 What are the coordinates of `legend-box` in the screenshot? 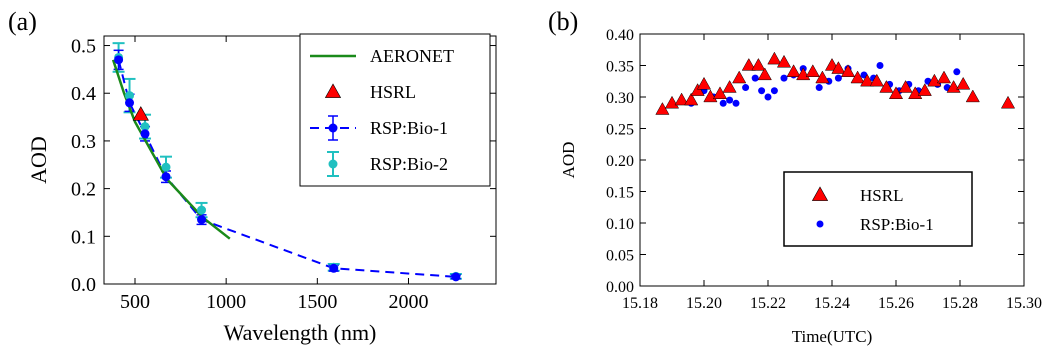 It's located at (878, 209).